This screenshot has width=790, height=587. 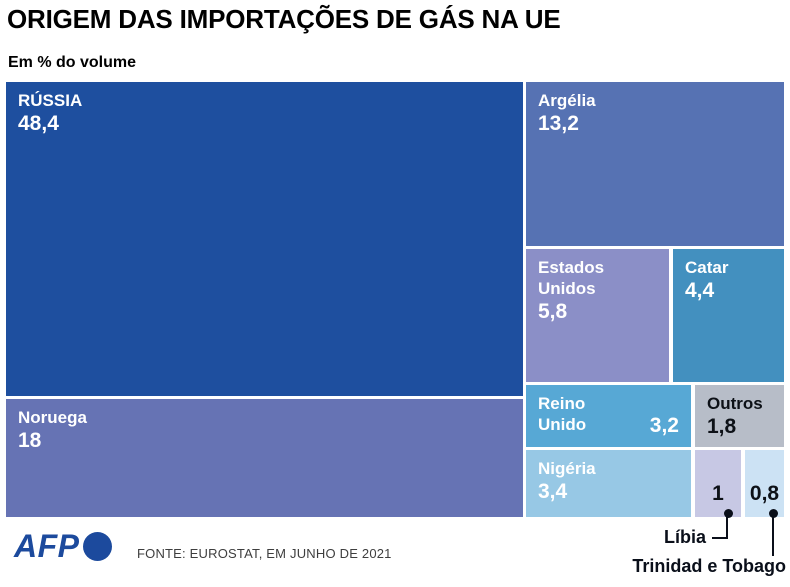 I want to click on block-value: 3,2, so click(x=664, y=425).